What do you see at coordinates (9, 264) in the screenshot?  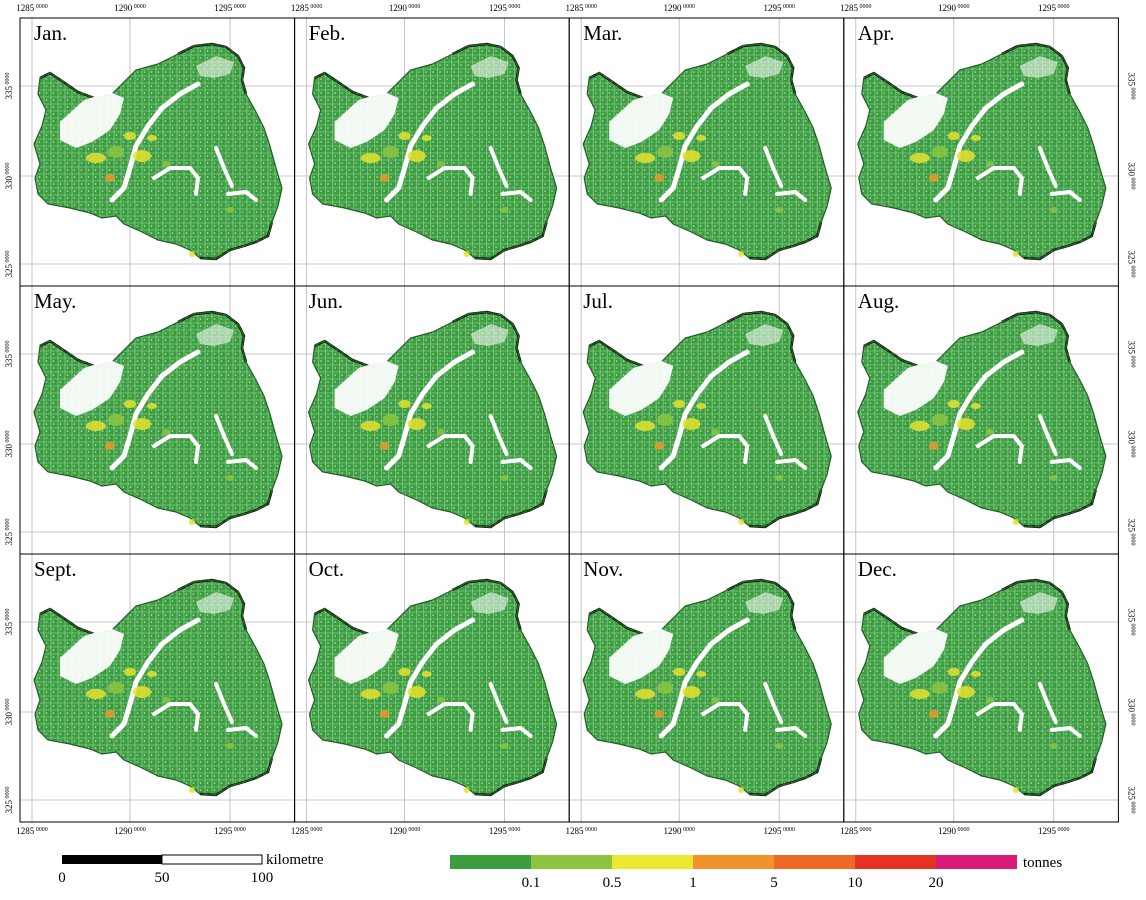 I see `tick-label: 325 0000` at bounding box center [9, 264].